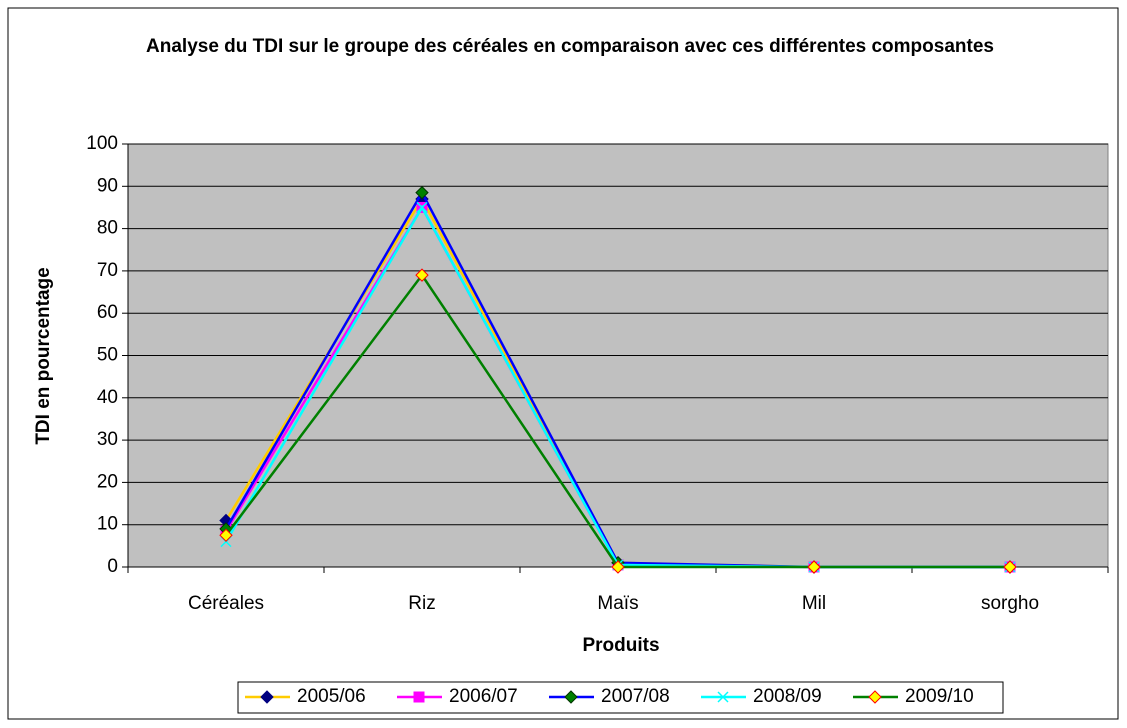  I want to click on legend-label: 2007/08, so click(635, 696).